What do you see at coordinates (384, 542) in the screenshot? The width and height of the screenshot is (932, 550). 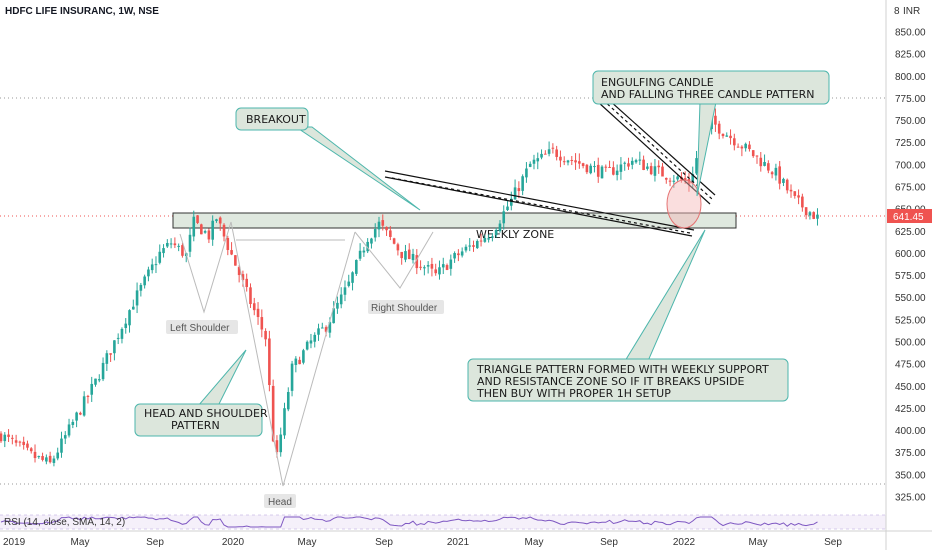 I see `x-tick-label: Sep` at bounding box center [384, 542].